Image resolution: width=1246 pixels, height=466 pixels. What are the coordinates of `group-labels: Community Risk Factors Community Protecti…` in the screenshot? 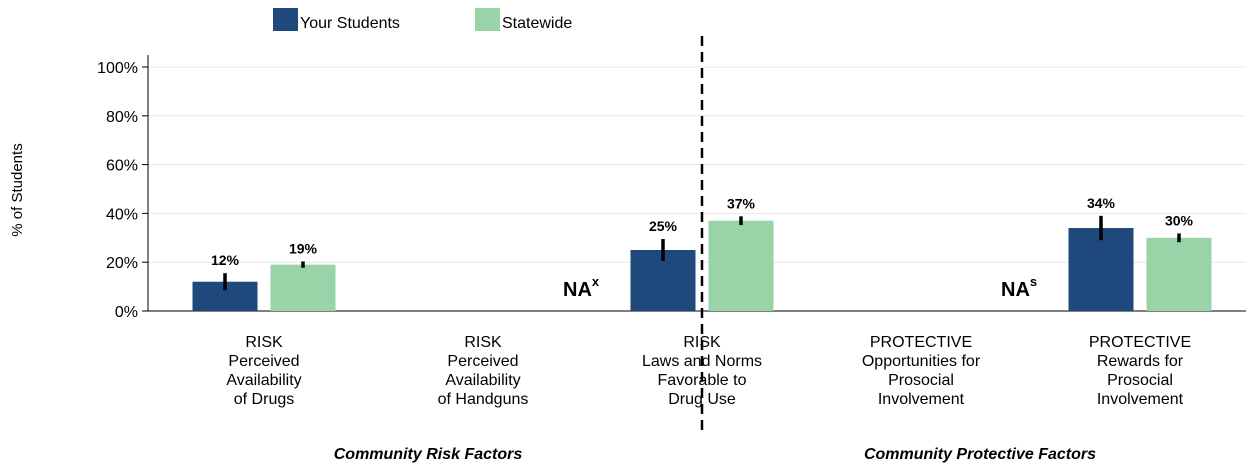 It's located at (715, 454).